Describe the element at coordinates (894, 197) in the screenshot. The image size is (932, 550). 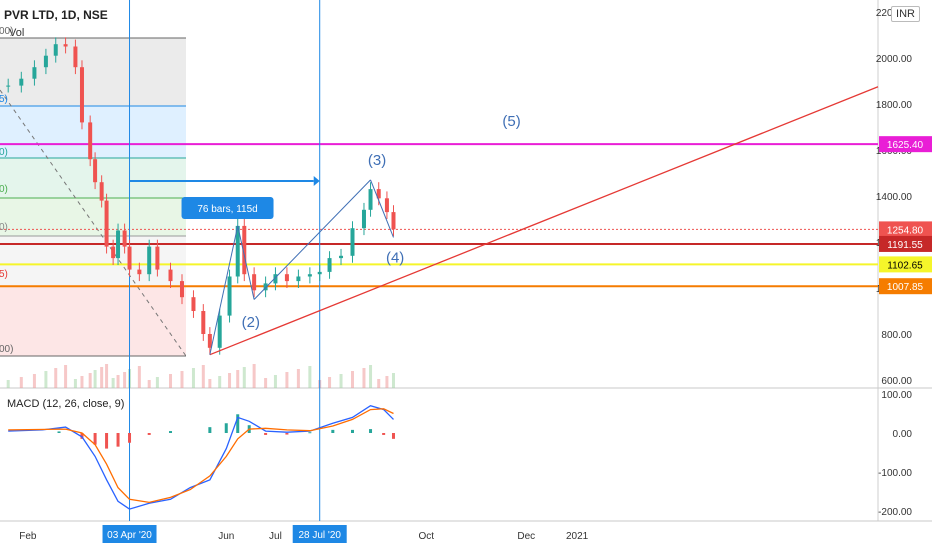
I see `y-tick-label-4: 1400.00` at that location.